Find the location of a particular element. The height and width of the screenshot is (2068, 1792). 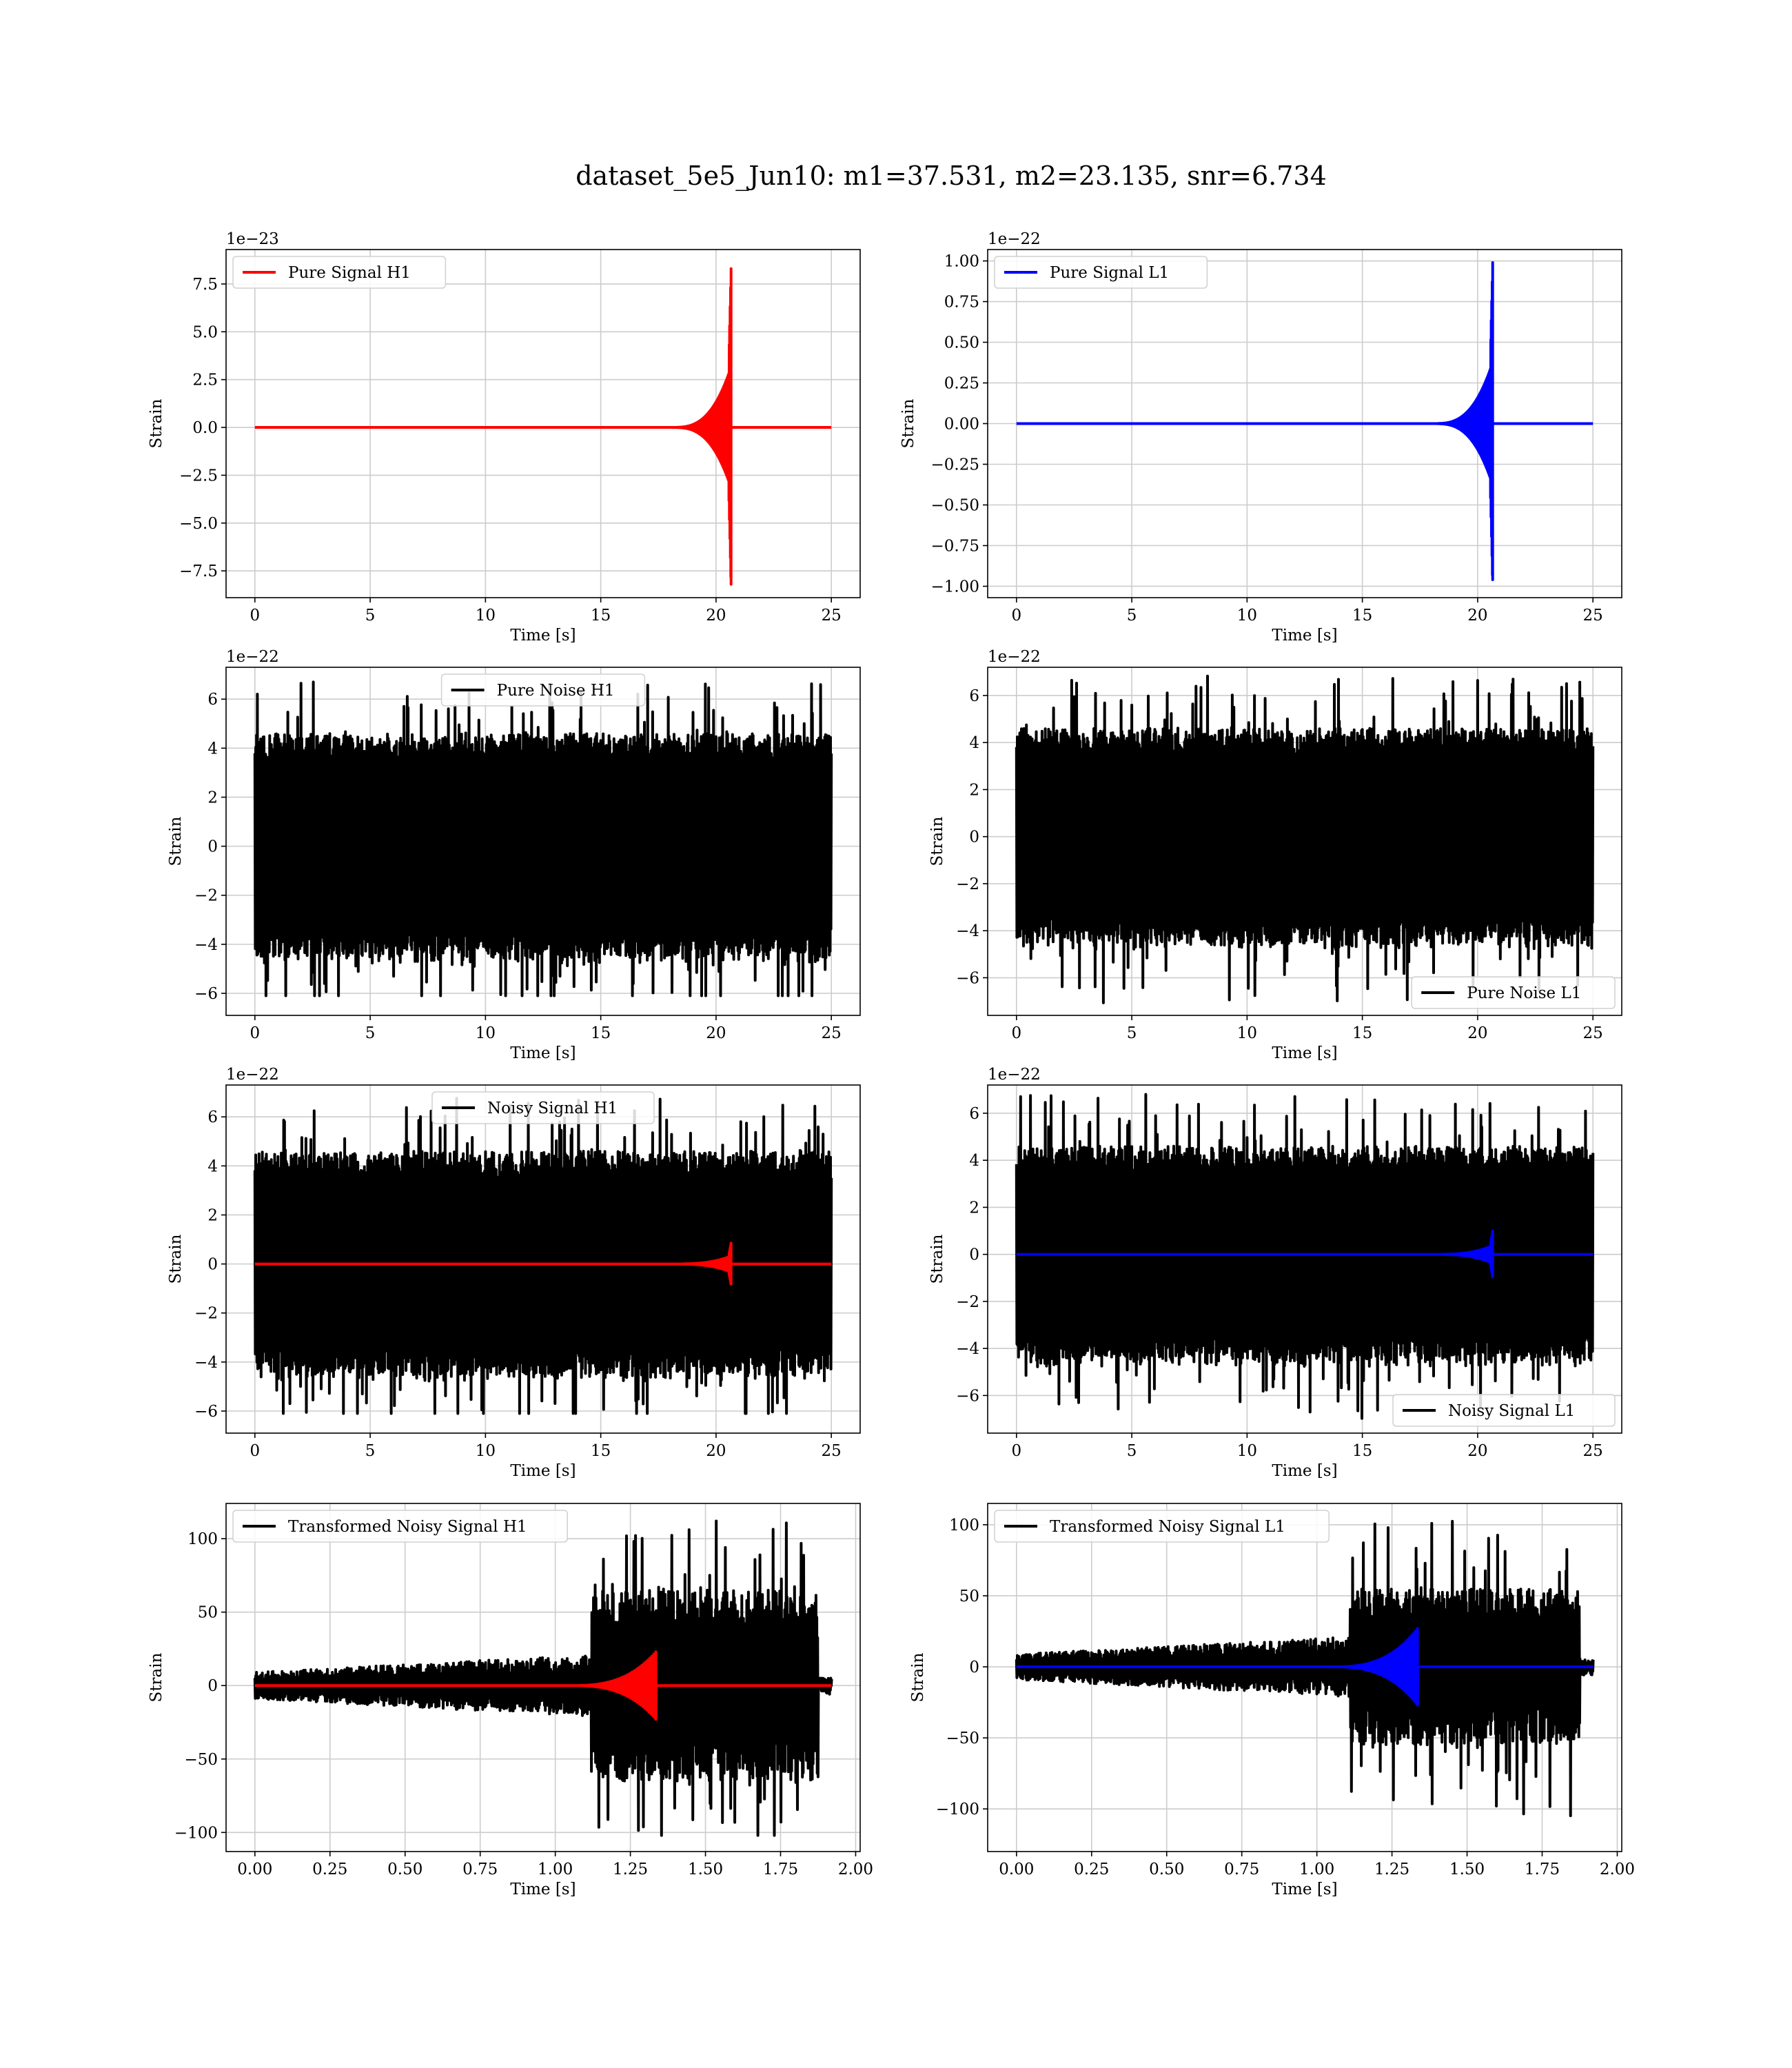

legend: Pure Noise L1 is located at coordinates (1513, 992).